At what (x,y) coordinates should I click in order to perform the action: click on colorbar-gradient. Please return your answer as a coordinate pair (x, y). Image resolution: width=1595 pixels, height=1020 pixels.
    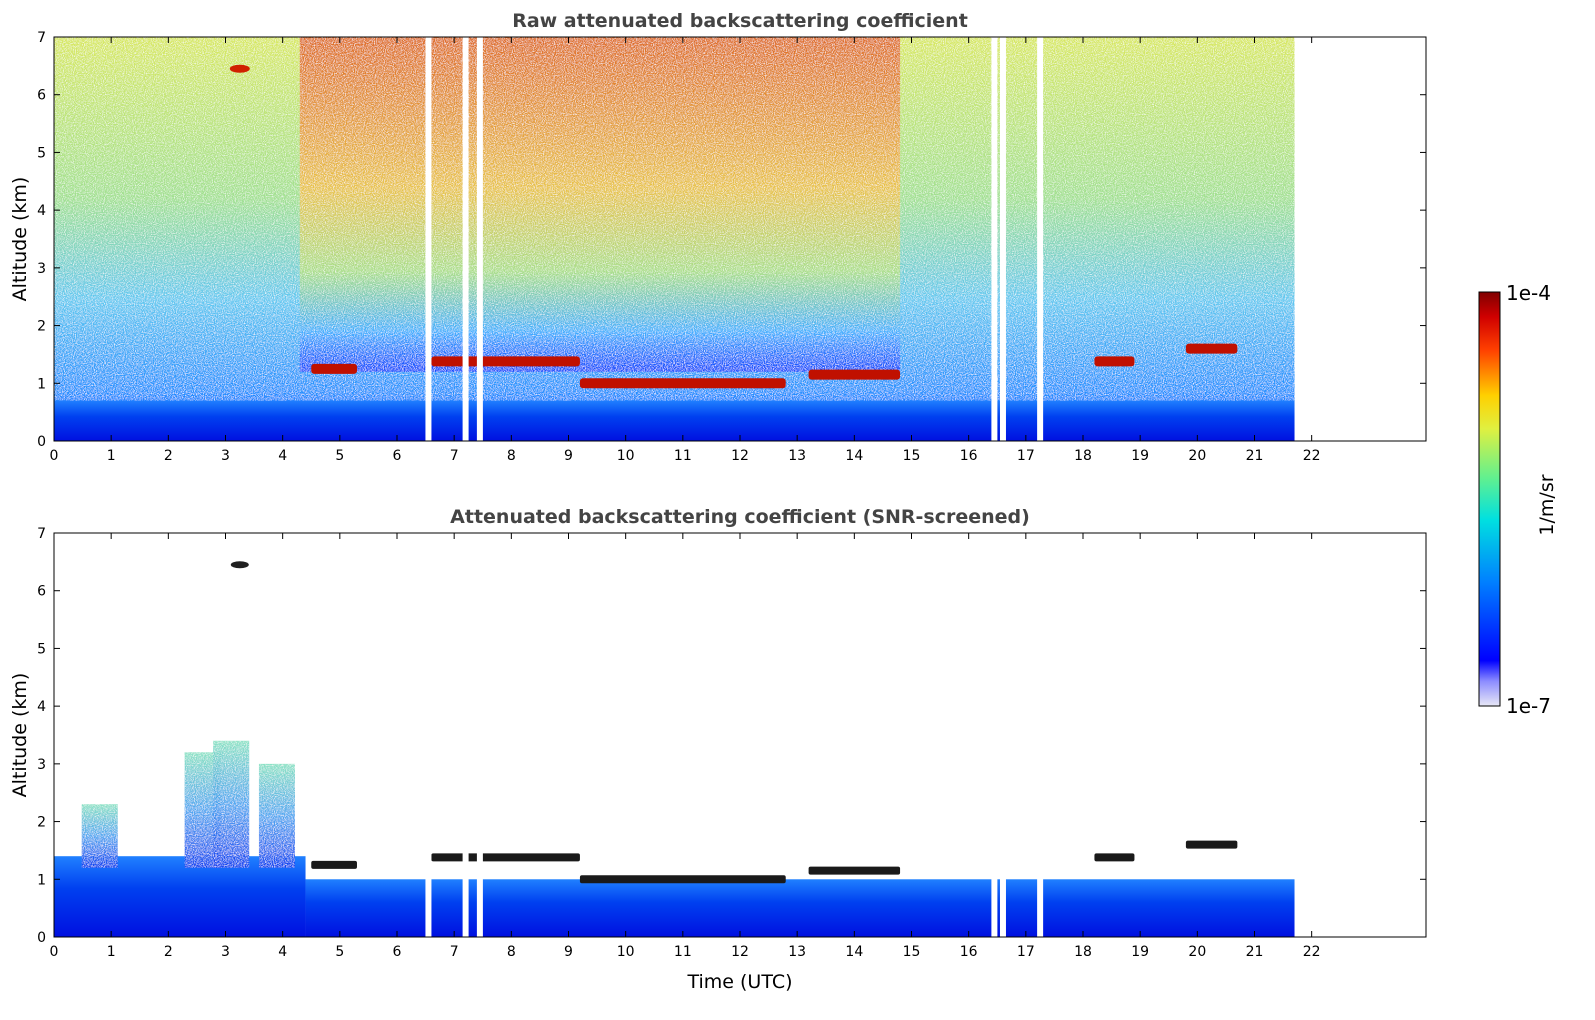
    Looking at the image, I should click on (1489, 499).